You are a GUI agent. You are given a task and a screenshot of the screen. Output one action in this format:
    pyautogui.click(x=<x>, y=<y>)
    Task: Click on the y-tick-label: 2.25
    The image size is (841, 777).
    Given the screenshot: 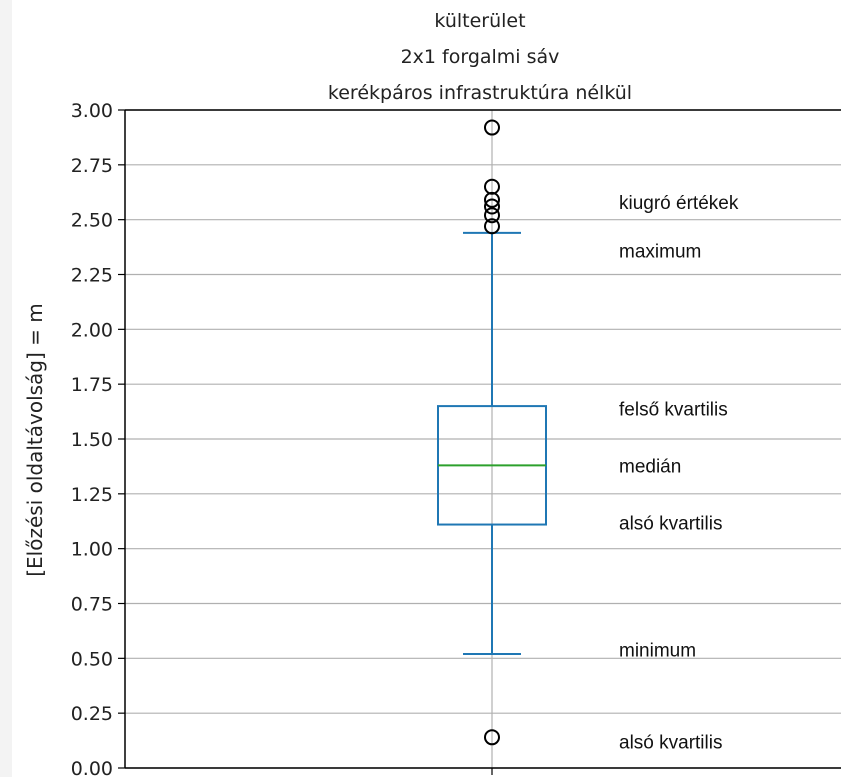 What is the action you would take?
    pyautogui.click(x=92, y=276)
    